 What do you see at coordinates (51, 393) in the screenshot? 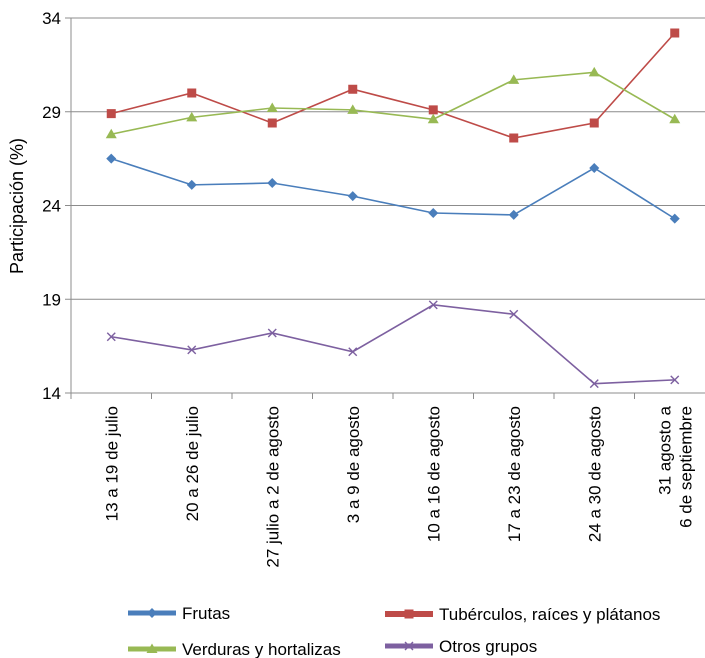
I see `y-tick-label: 14` at bounding box center [51, 393].